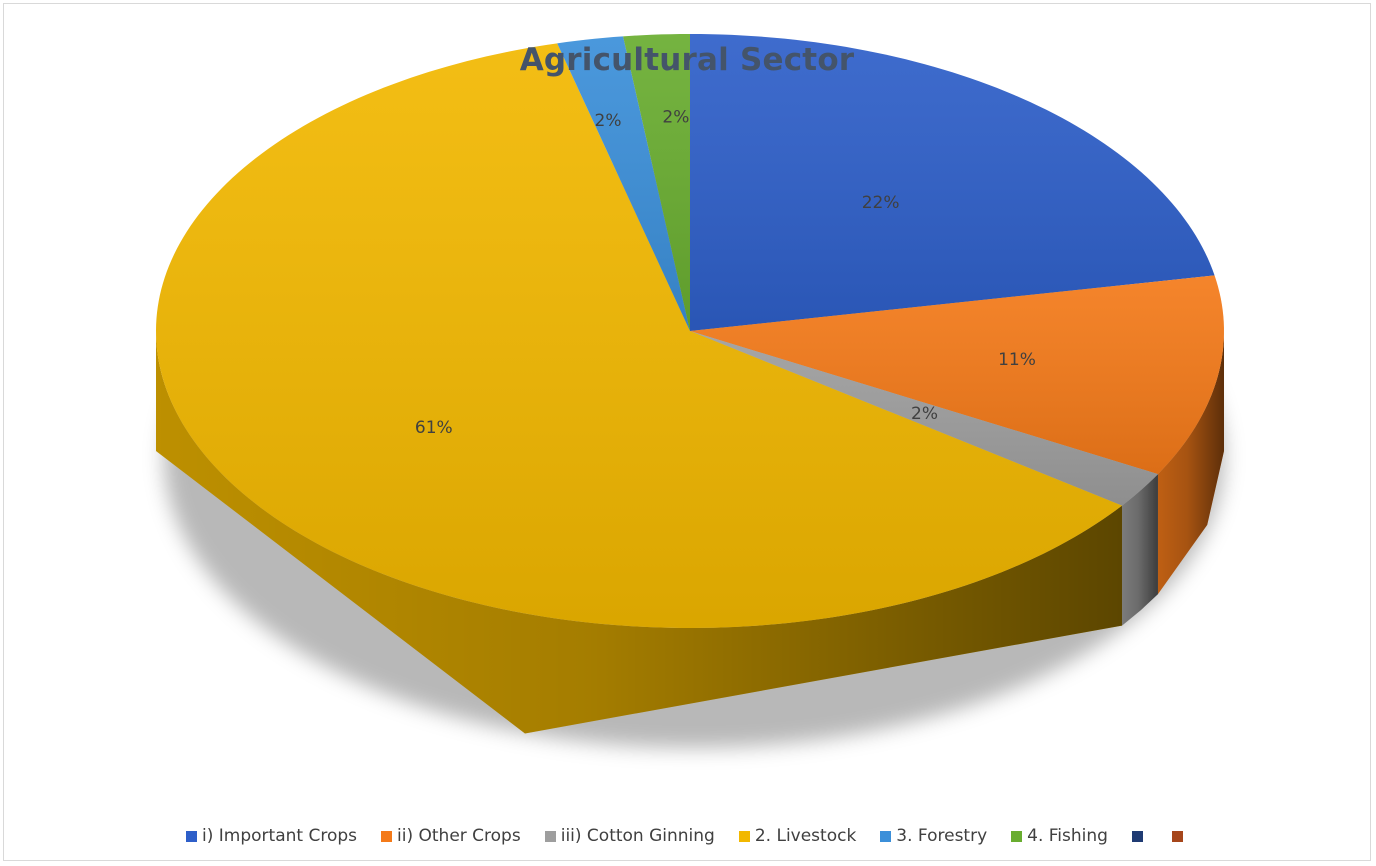  What do you see at coordinates (1067, 836) in the screenshot?
I see `legend-label: 4. Fishing` at bounding box center [1067, 836].